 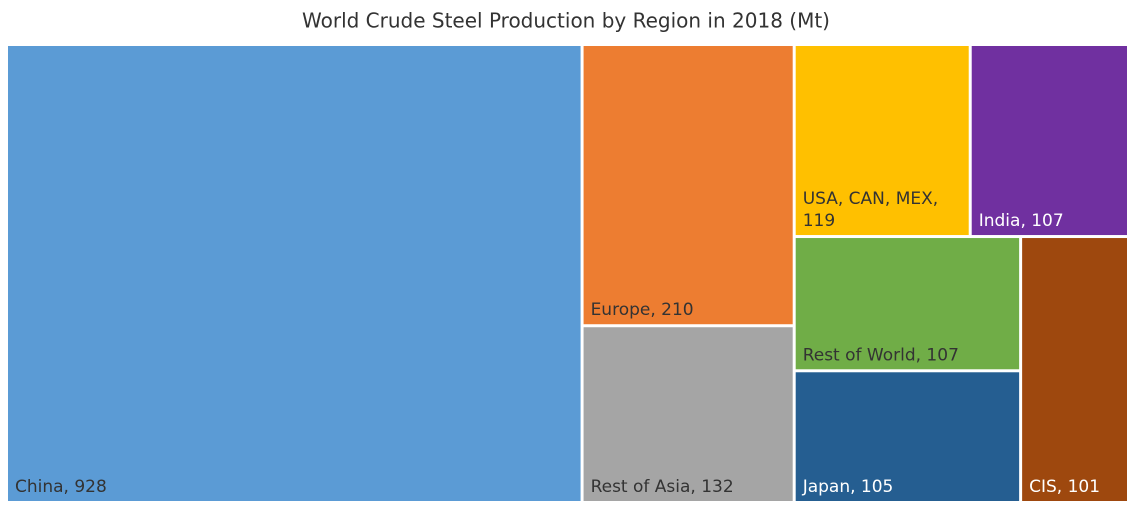 I want to click on tile-label: Rest of Asia, 132, so click(x=662, y=487).